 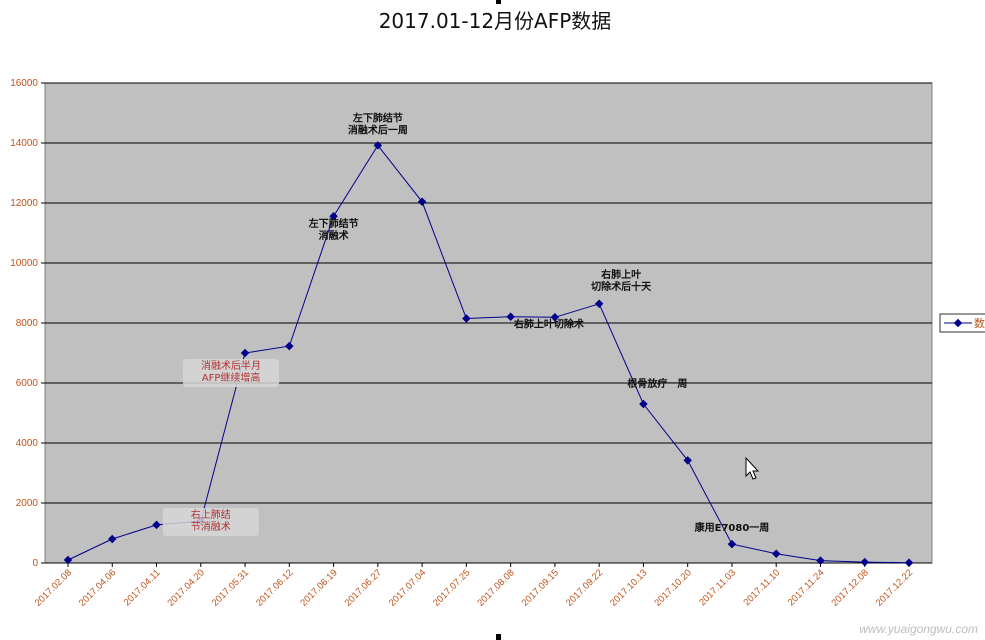 What do you see at coordinates (27, 503) in the screenshot?
I see `y-tick-label: 2000` at bounding box center [27, 503].